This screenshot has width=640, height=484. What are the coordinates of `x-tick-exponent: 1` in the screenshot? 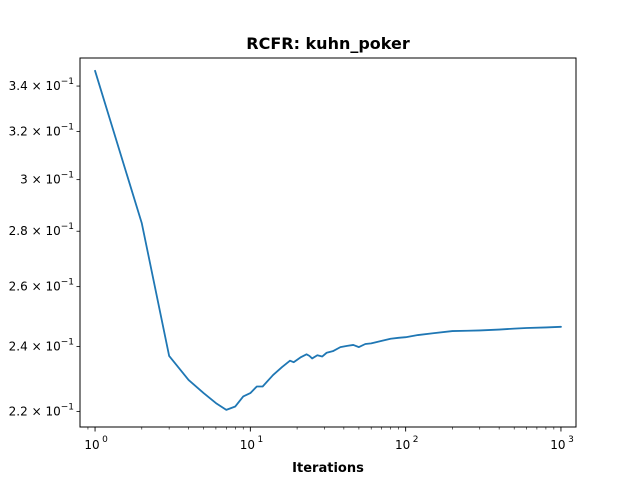 It's located at (260, 440).